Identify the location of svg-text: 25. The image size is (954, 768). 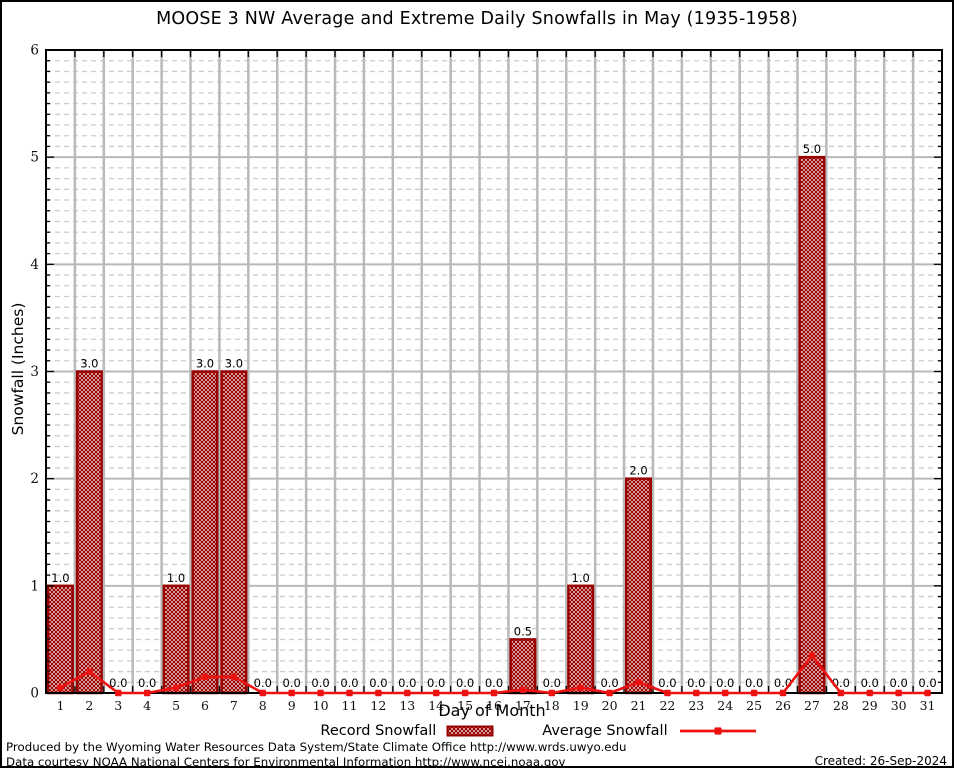
(754, 705).